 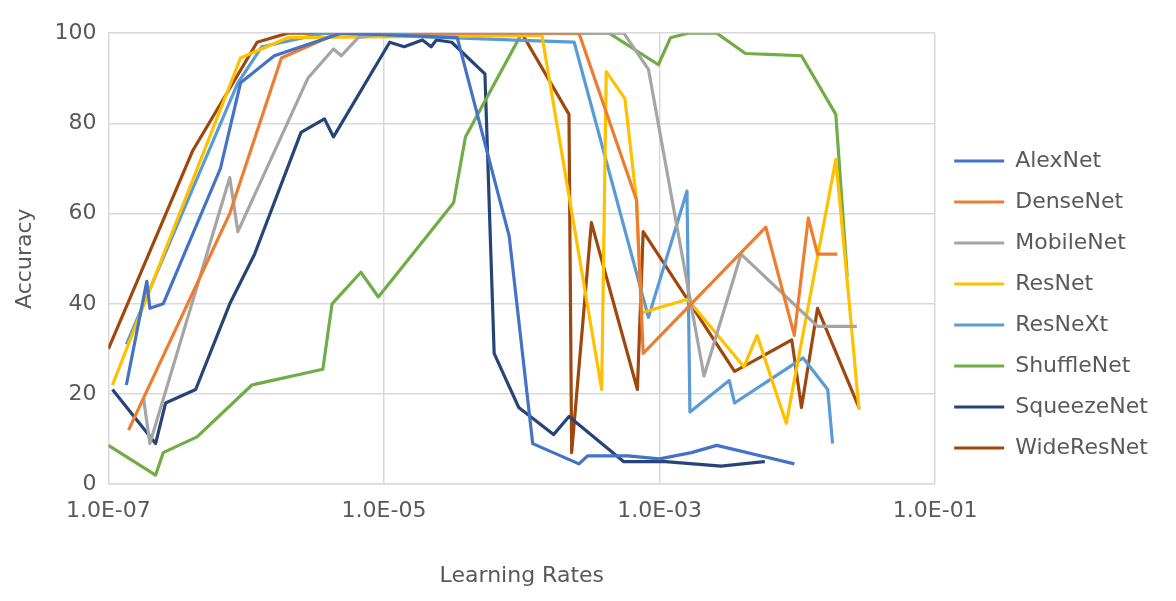 I want to click on legend-label: MobileNet, so click(x=1071, y=241).